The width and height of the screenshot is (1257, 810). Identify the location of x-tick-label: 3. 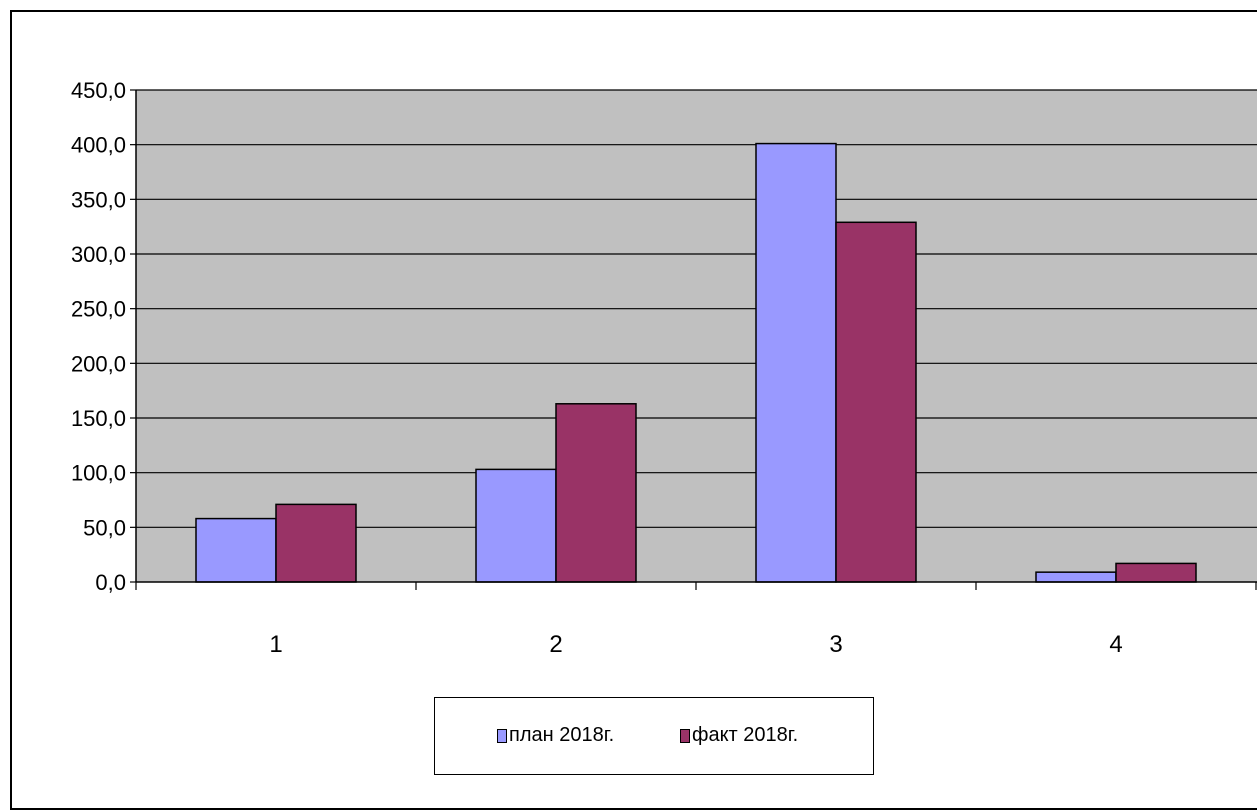
(835, 644).